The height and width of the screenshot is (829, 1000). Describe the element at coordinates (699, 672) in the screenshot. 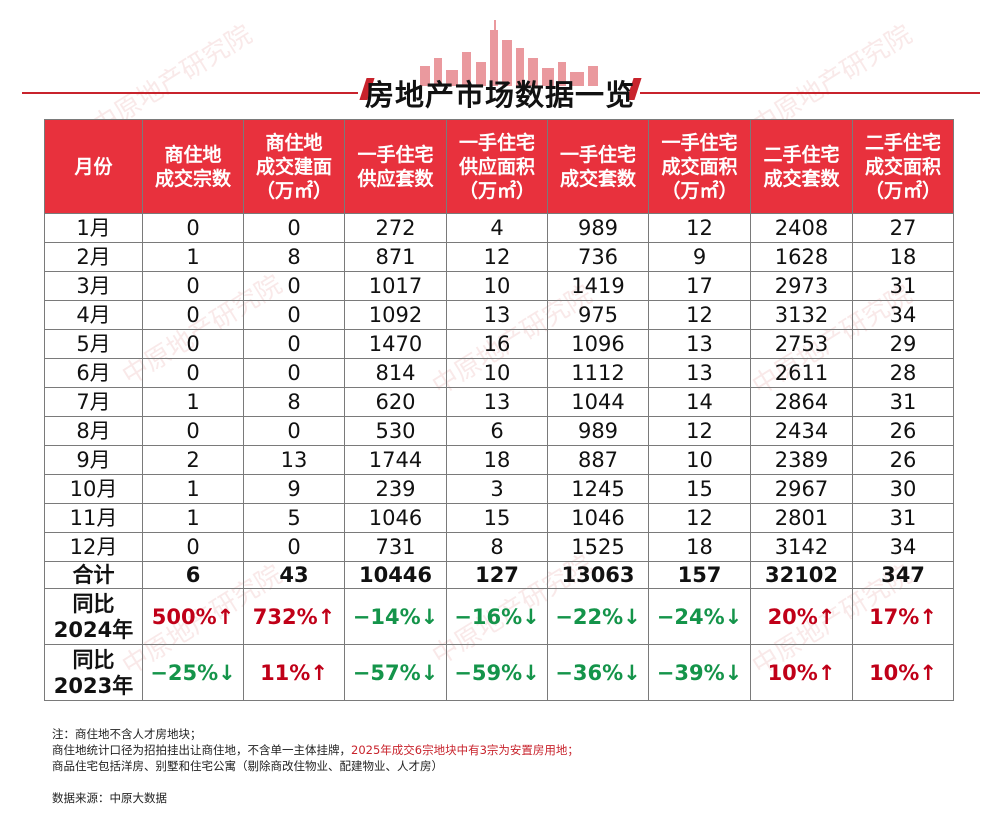

I see `yoy-cell: −39%↓` at that location.